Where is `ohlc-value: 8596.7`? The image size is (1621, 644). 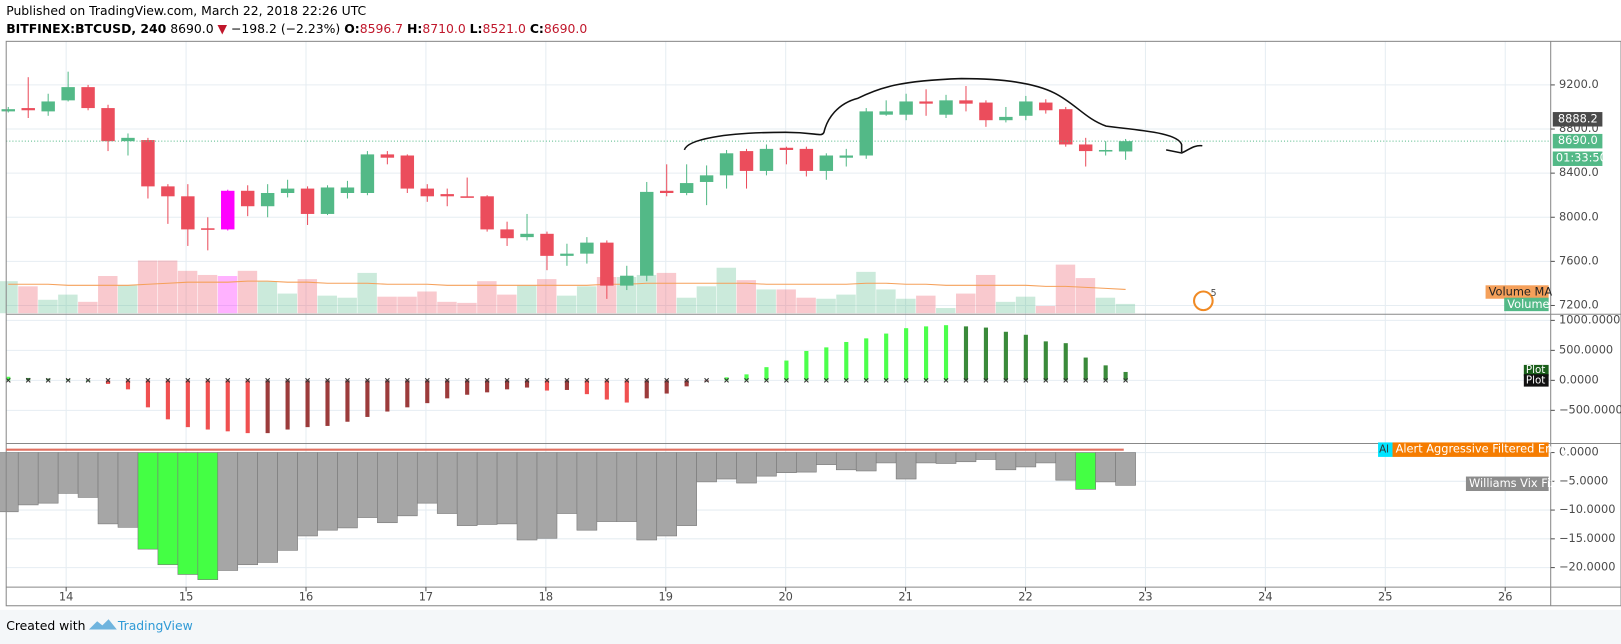 ohlc-value: 8596.7 is located at coordinates (381, 27).